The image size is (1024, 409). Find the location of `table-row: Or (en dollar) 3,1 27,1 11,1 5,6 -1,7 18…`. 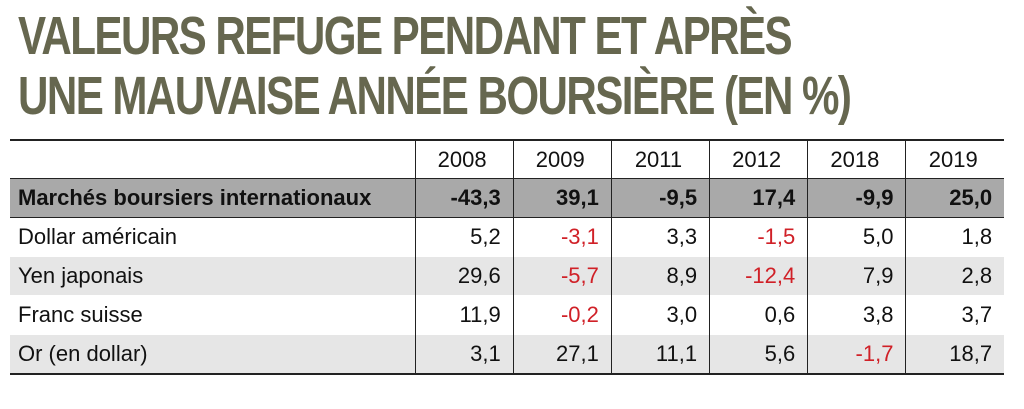

table-row: Or (en dollar) 3,1 27,1 11,1 5,6 -1,7 18… is located at coordinates (507, 354).